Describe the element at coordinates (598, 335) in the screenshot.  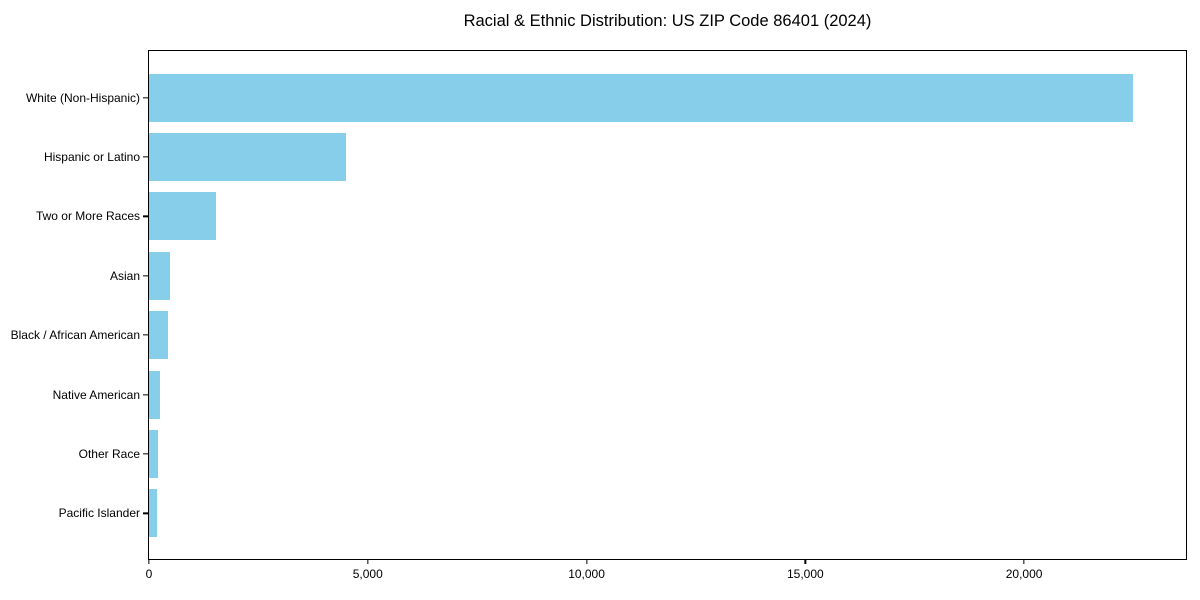
I see `bar-row: Black / African American` at that location.